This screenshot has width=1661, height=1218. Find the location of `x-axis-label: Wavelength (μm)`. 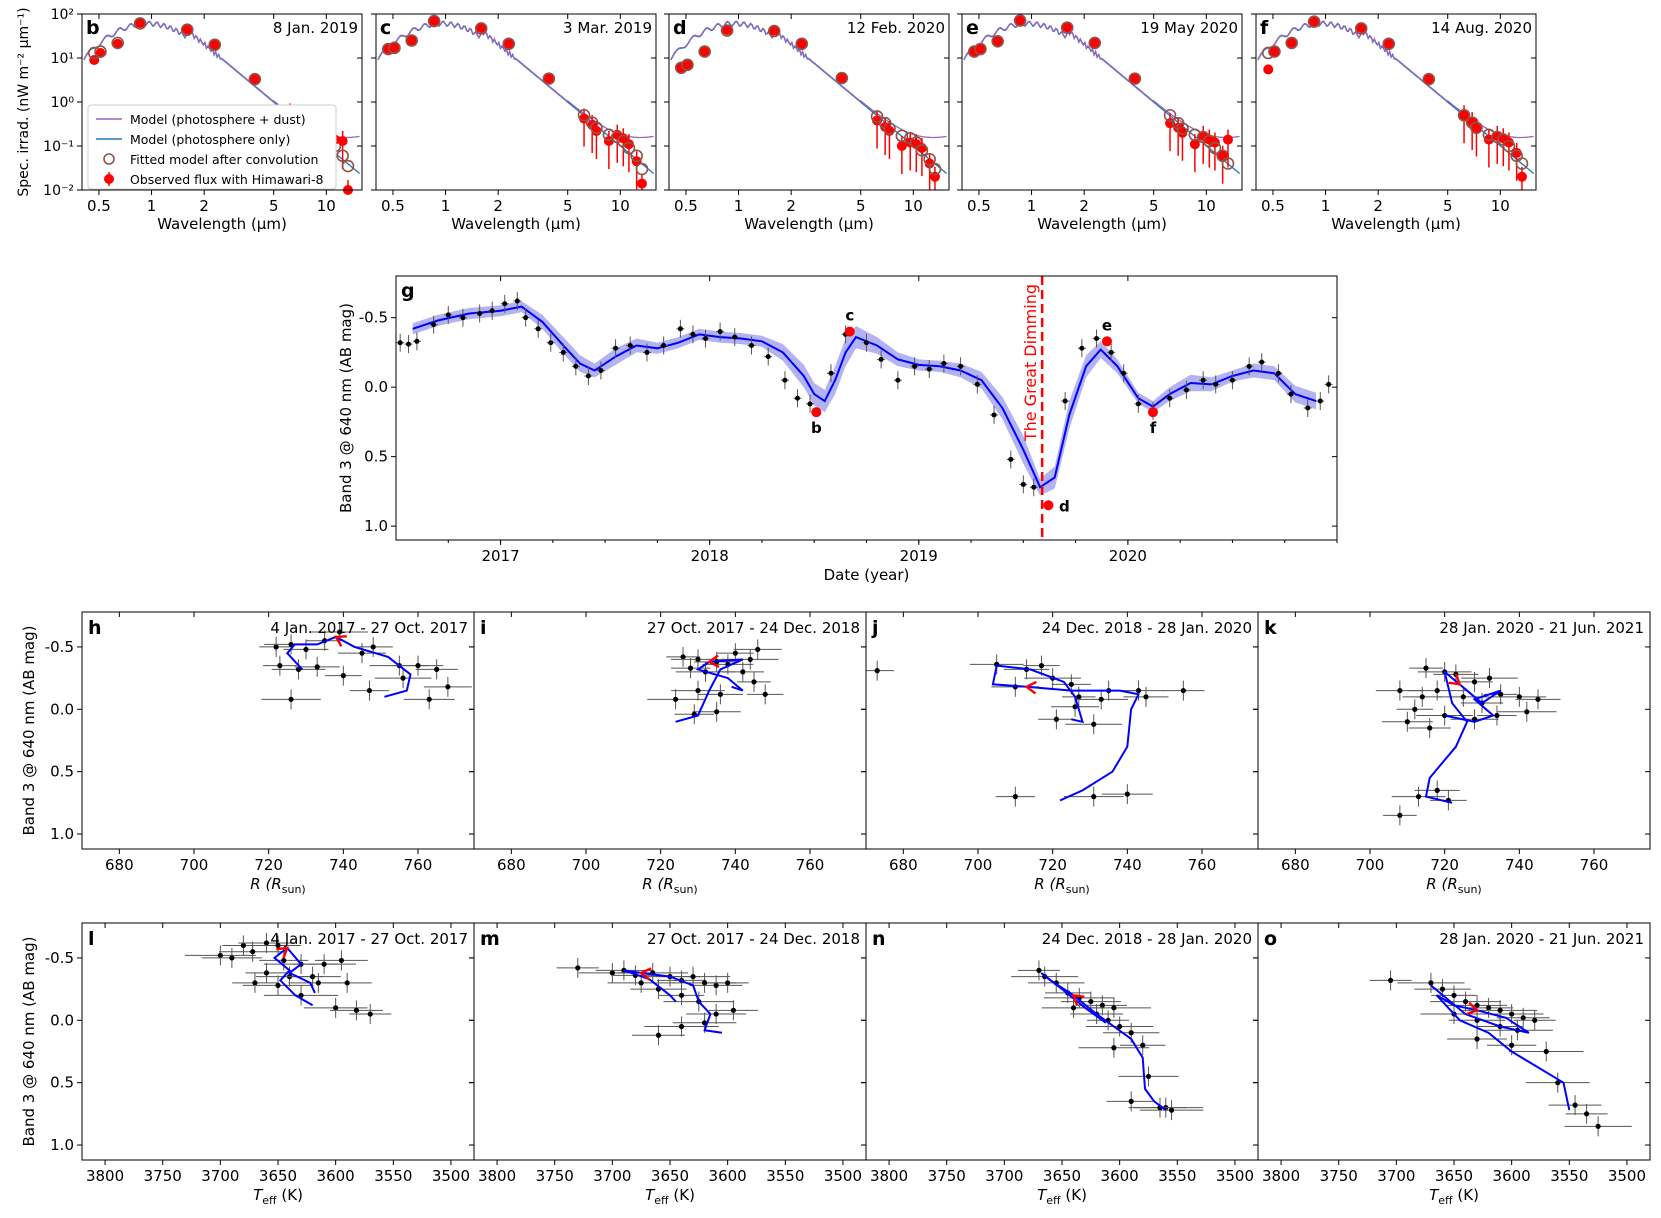

x-axis-label: Wavelength (μm) is located at coordinates (1102, 224).